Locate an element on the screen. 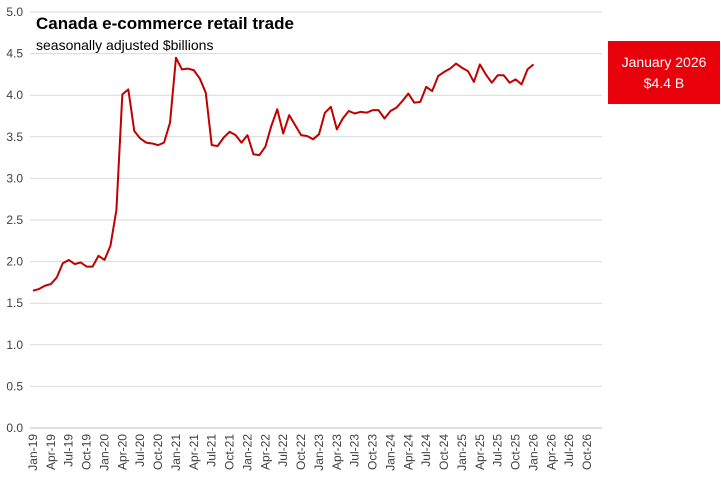 The height and width of the screenshot is (481, 721). y-axis: 0.0 0.5 1.0 1.5 2.0 2.5 3.0 3.5 4.0 4.5 5.0 is located at coordinates (14, 220).